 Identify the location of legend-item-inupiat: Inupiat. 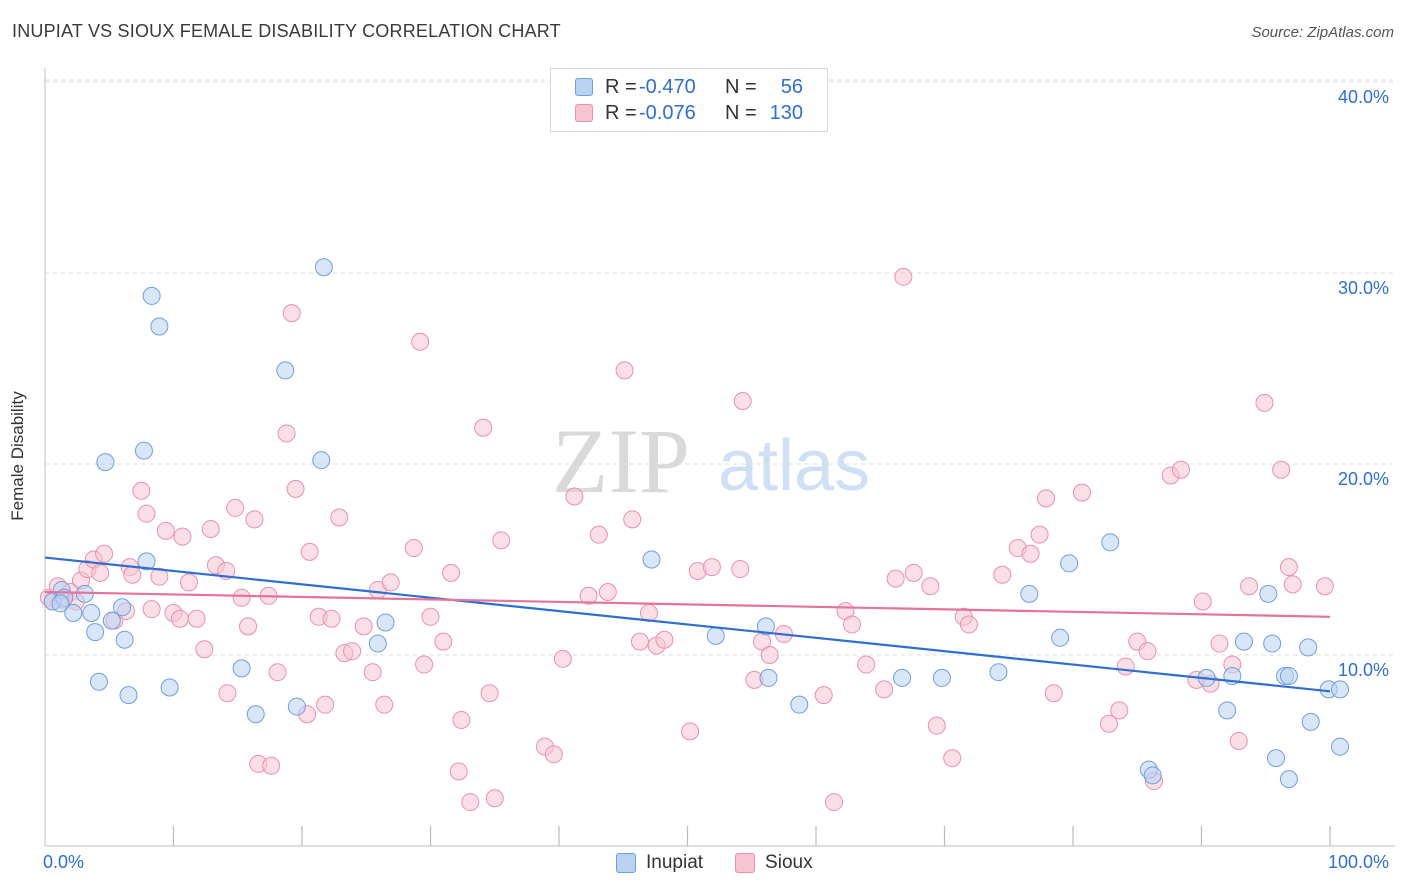
(659, 863).